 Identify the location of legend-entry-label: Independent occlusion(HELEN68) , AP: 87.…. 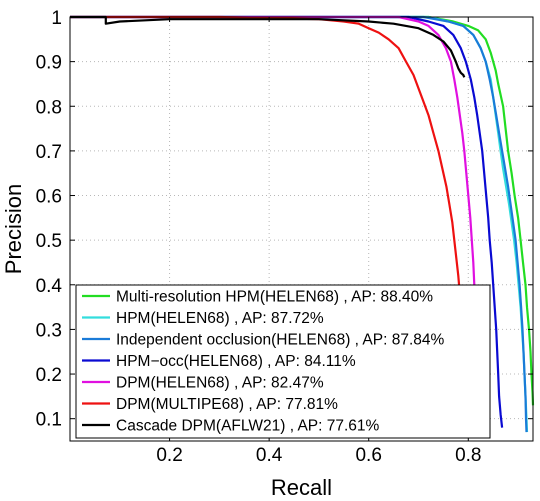
(280, 340).